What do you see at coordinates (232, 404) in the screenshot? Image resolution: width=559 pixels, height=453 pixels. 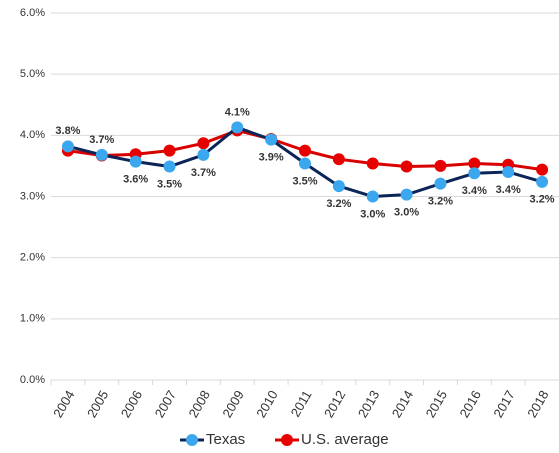 I see `x-tick-label: 2009` at bounding box center [232, 404].